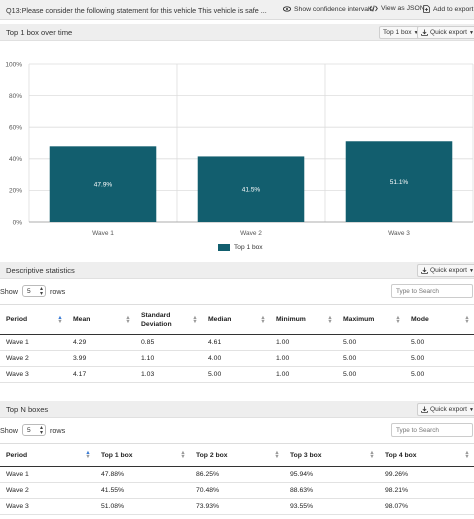 The height and width of the screenshot is (519, 474). I want to click on view-as-json-button: View as JSON, so click(397, 8).